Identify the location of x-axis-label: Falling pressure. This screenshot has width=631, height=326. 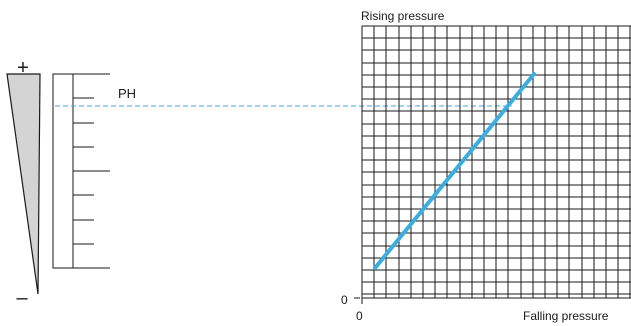
(566, 316).